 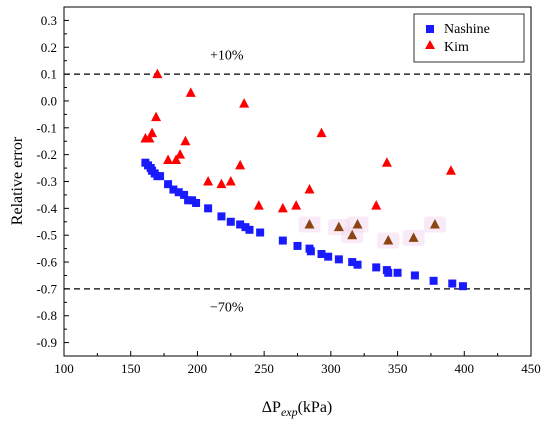 I want to click on x-tick-label: 250, so click(x=264, y=368).